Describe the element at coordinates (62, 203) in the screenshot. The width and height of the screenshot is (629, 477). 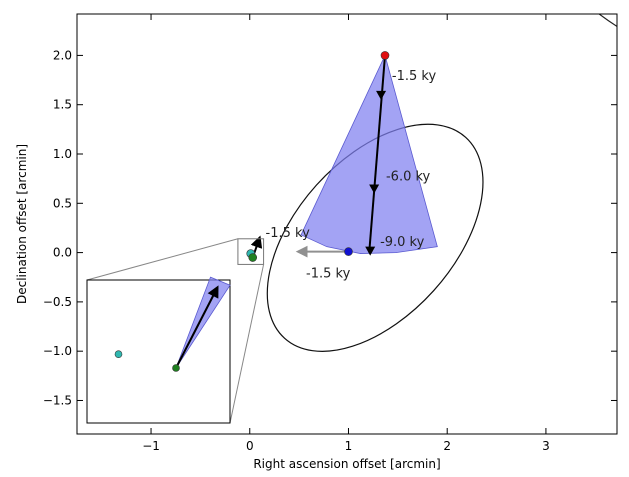
I see `y-tick-label: 0.5` at that location.